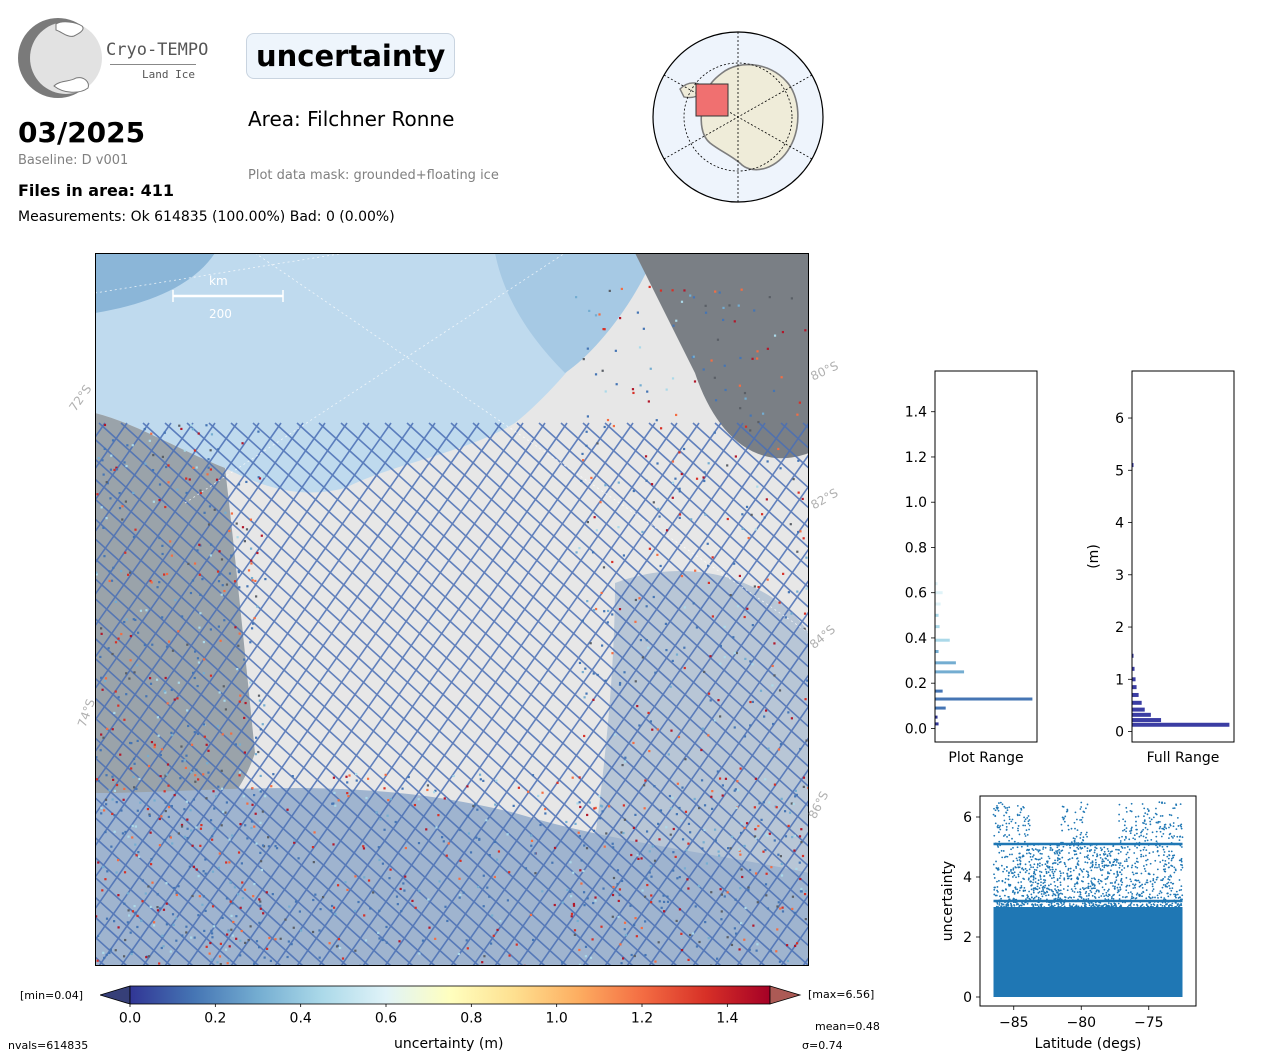 The image size is (1272, 1060). What do you see at coordinates (939, 593) in the screenshot?
I see `histogram-bar` at bounding box center [939, 593].